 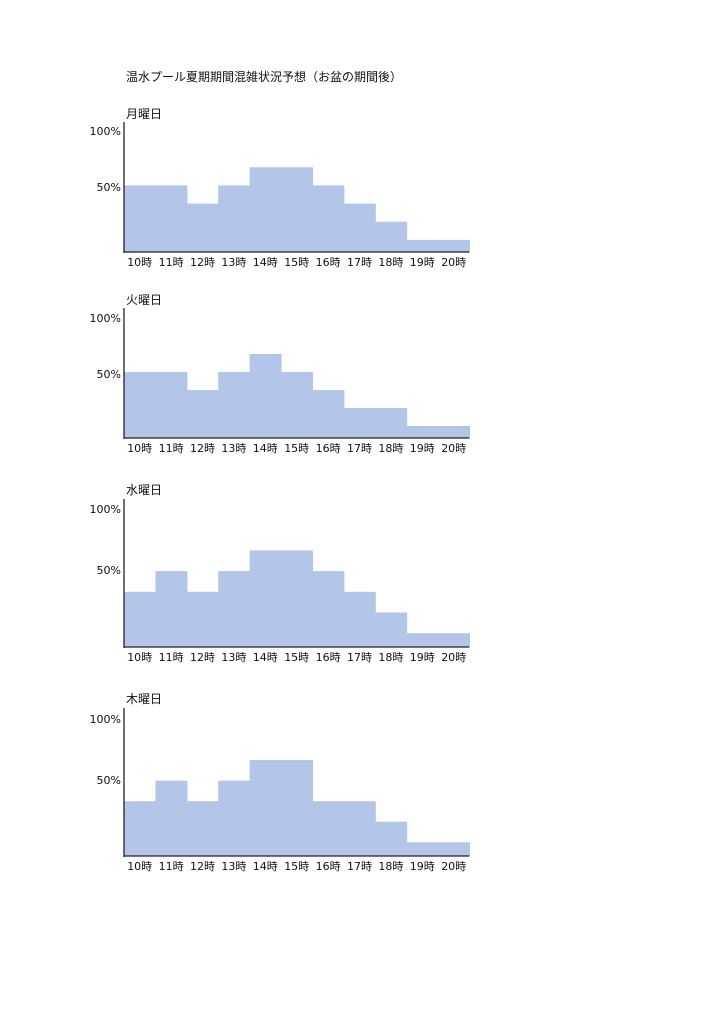 What do you see at coordinates (139, 657) in the screenshot?
I see `wednesday-xtick-label: 10時` at bounding box center [139, 657].